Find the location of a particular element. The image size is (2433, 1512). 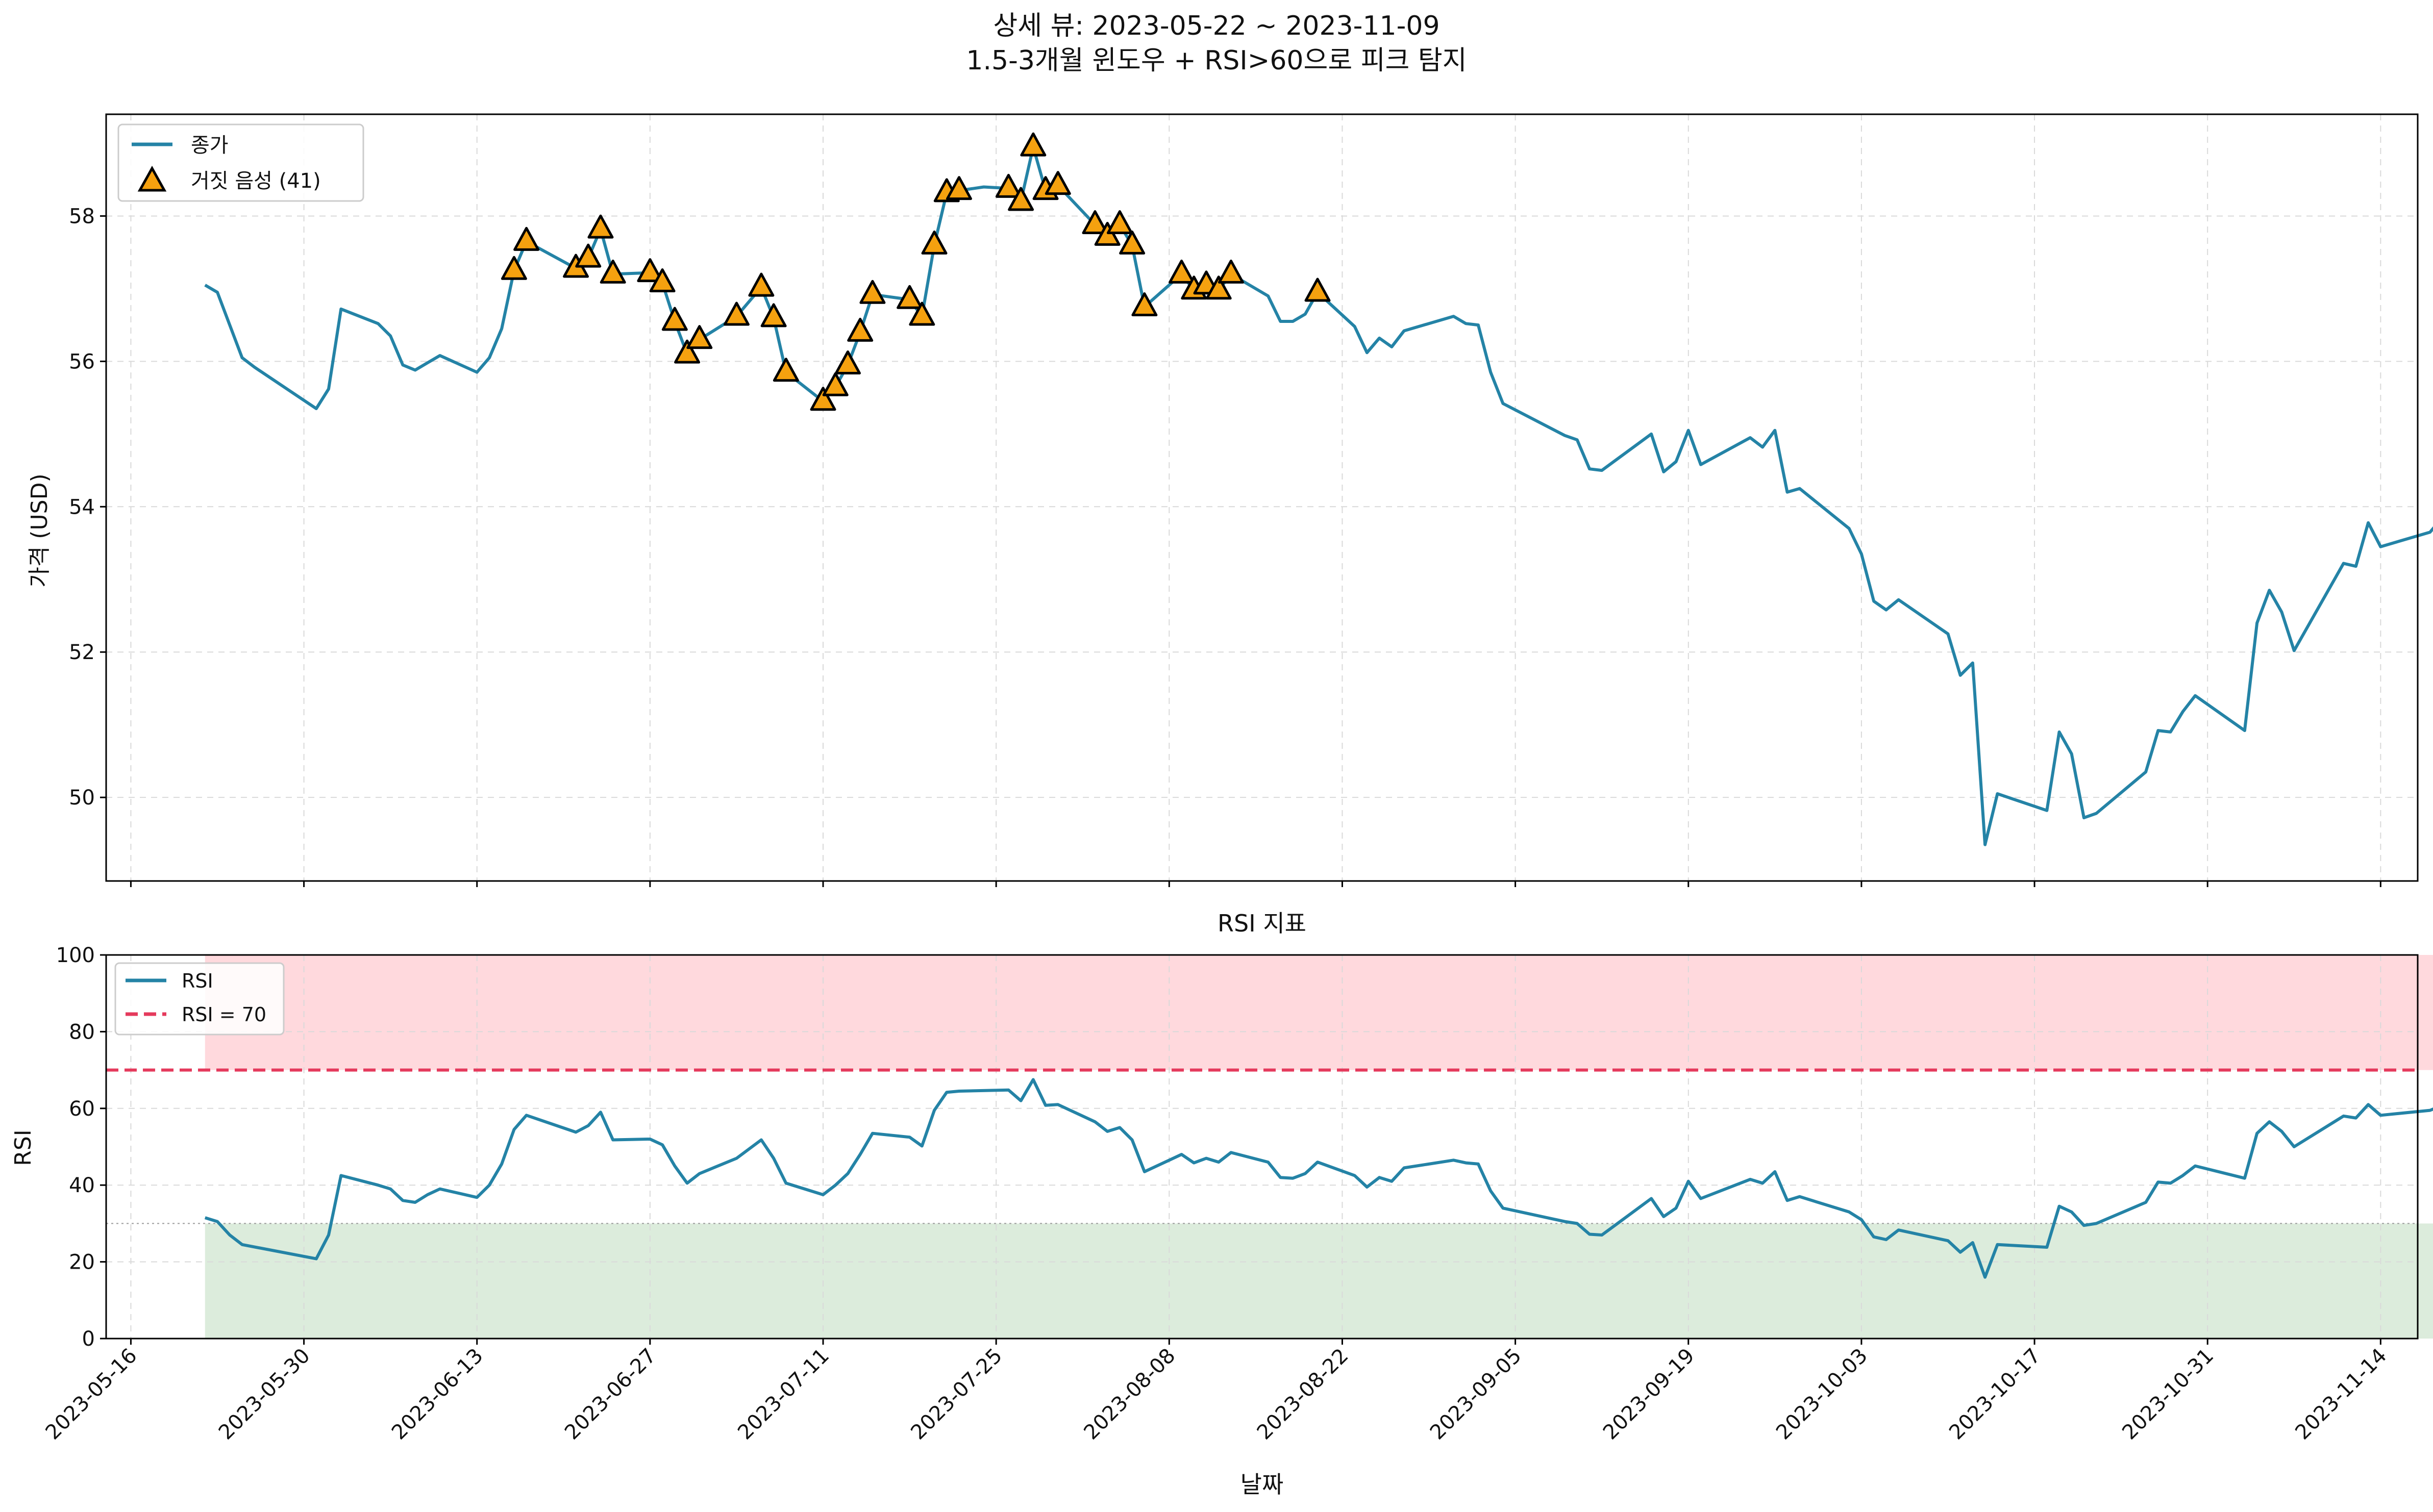

rsi-ytick-label-4: 80 is located at coordinates (82, 1032).